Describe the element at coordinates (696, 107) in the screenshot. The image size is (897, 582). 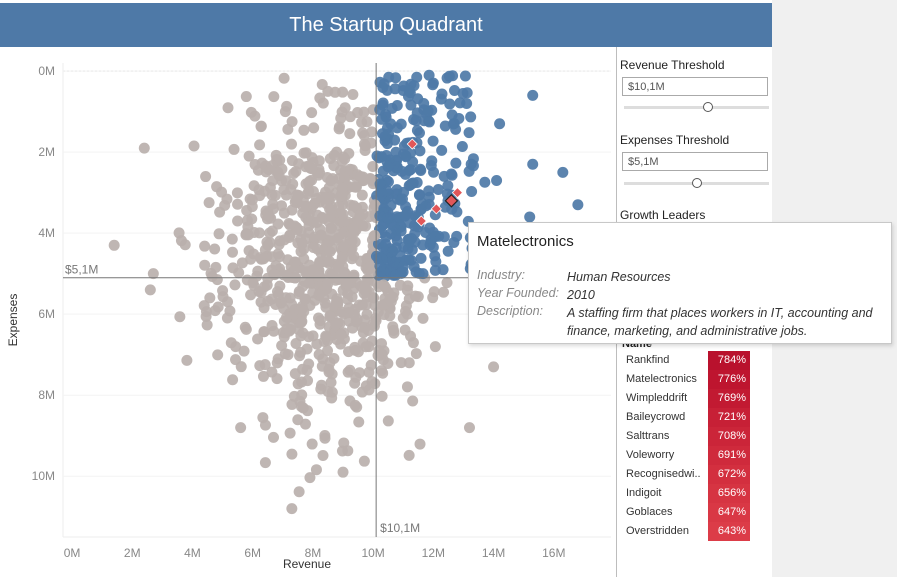
I see `revenue-threshold-slider` at that location.